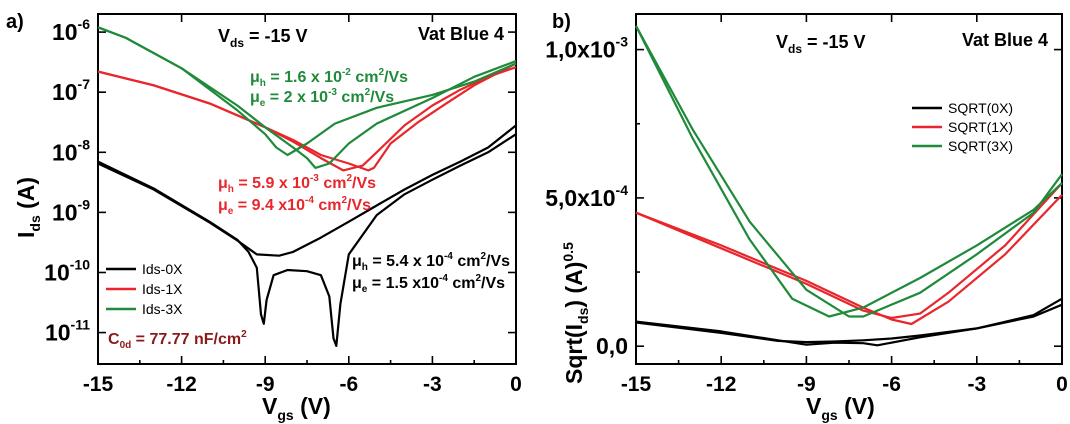 The width and height of the screenshot is (1070, 424). What do you see at coordinates (432, 384) in the screenshot?
I see `panel-a-x-tick-label: -3` at bounding box center [432, 384].